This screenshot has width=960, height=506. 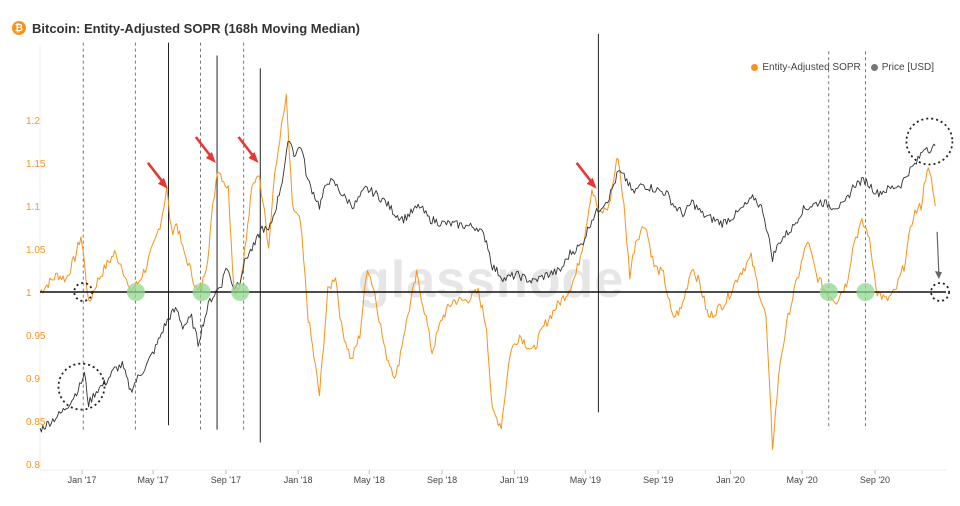 I want to click on y-tick-label: 1.1, so click(x=33, y=207).